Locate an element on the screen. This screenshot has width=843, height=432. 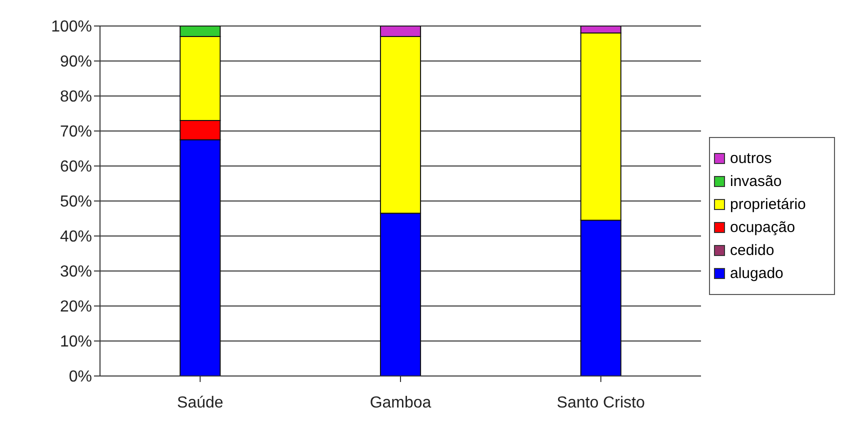
y-tick-label: 20% is located at coordinates (76, 307).